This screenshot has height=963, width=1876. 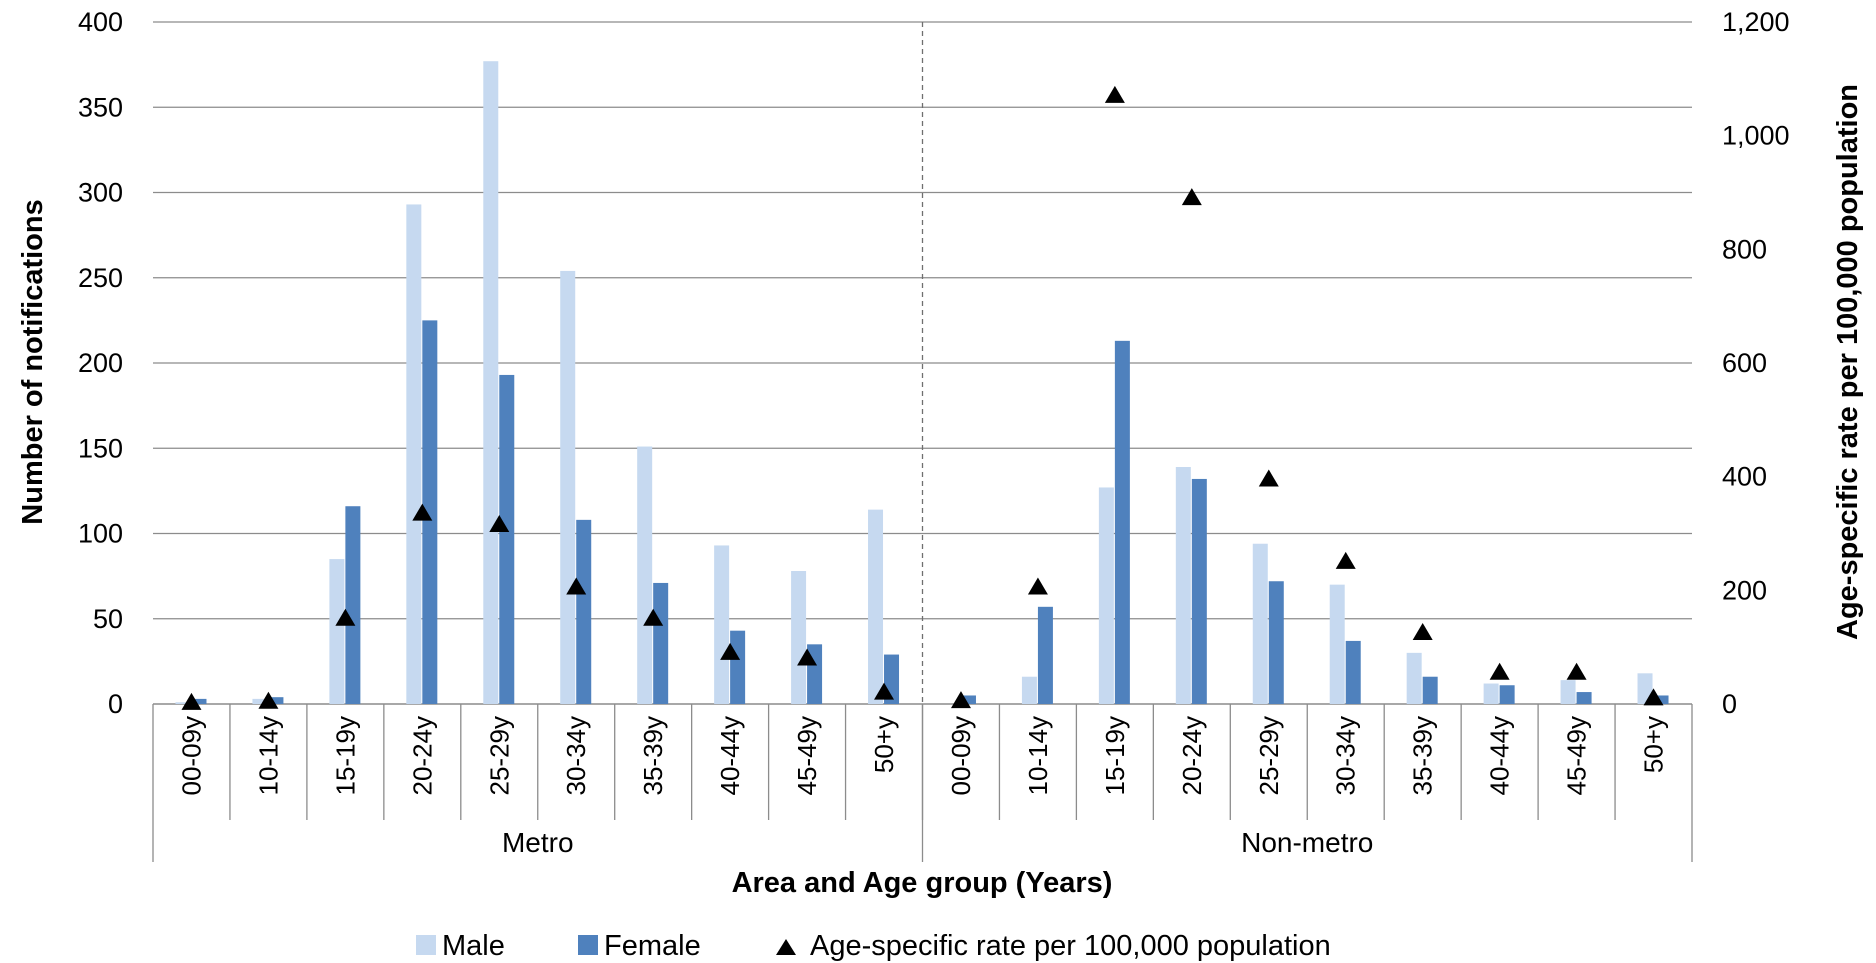 I want to click on legend-label-female: Female, so click(x=652, y=946).